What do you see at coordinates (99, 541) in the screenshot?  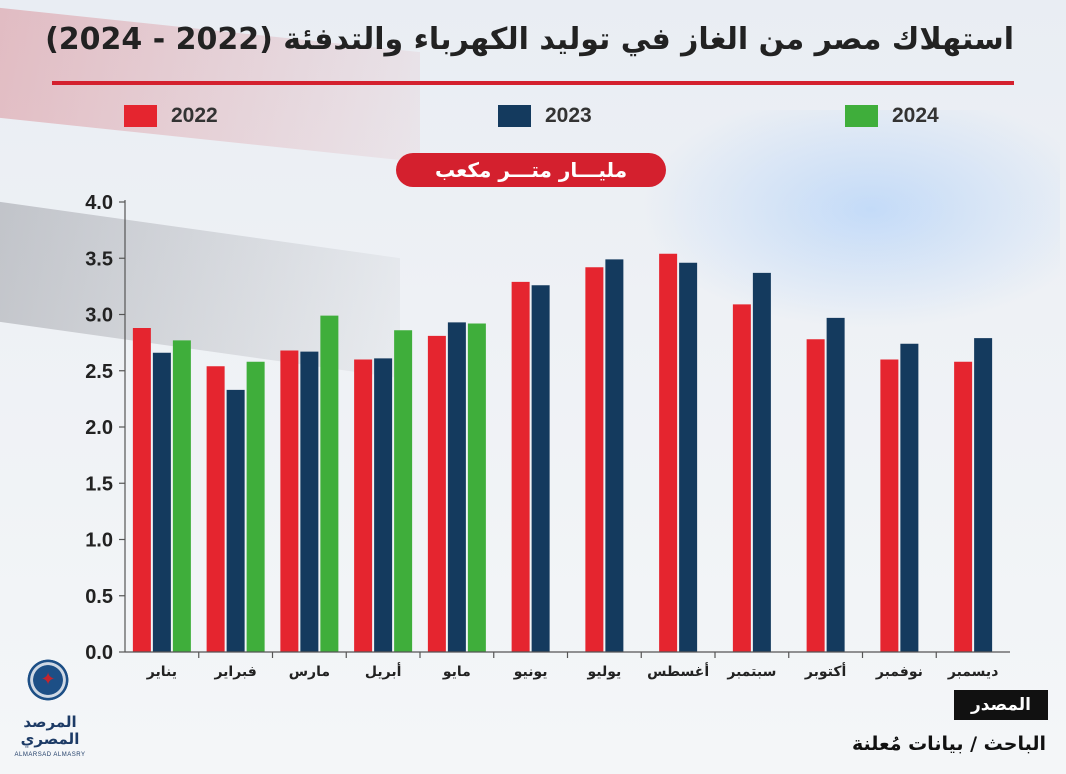 I see `y-tick-label: 1.0` at bounding box center [99, 541].